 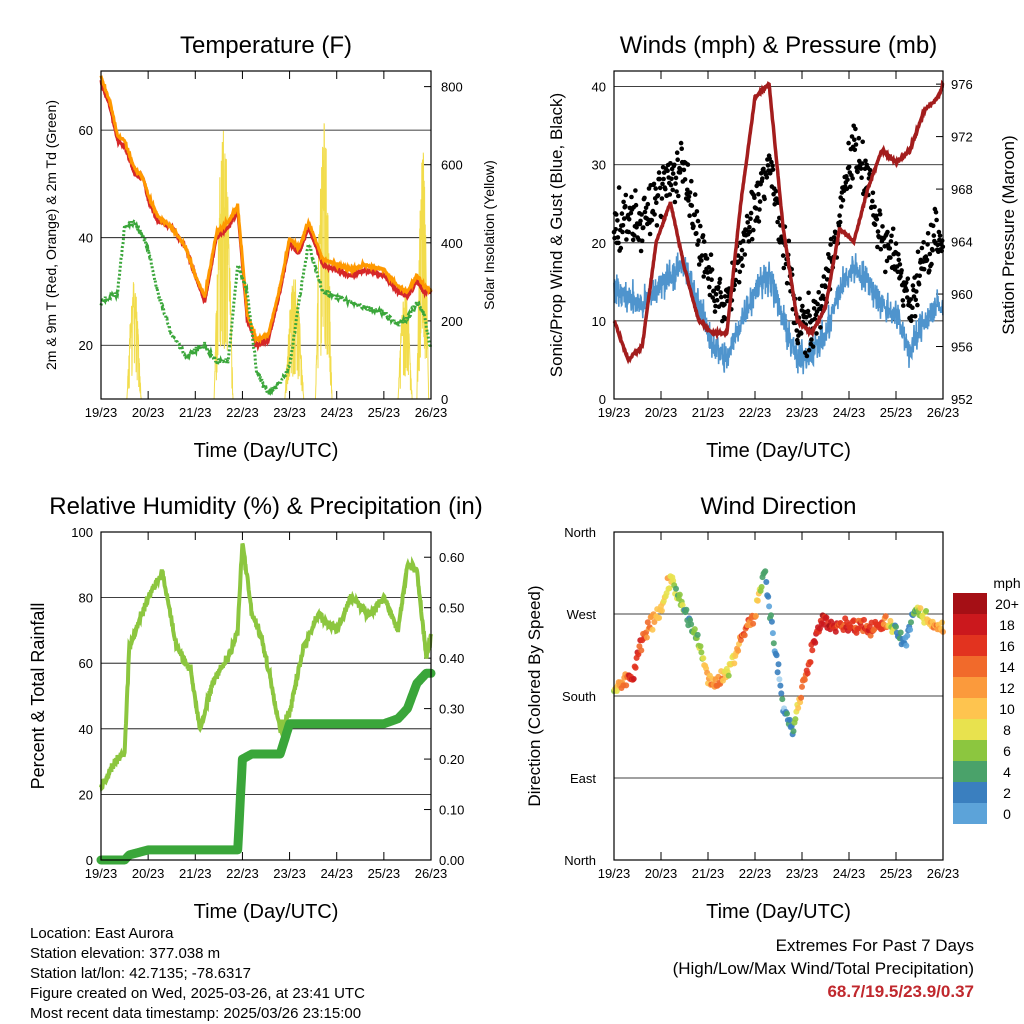 I want to click on colorbar-title: mph, so click(x=1006, y=583).